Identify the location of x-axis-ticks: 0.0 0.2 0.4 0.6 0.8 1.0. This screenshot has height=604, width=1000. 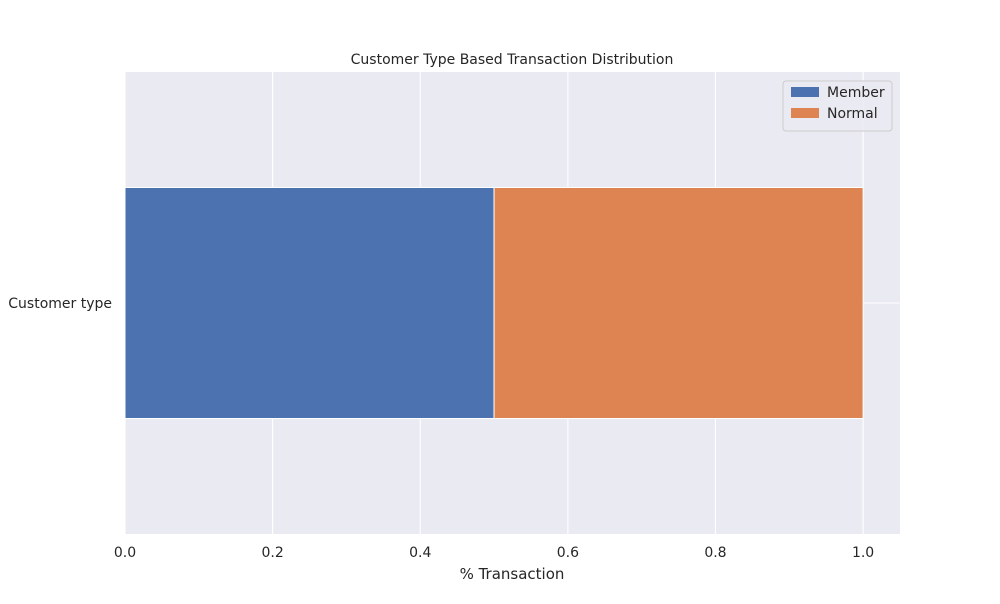
(494, 553).